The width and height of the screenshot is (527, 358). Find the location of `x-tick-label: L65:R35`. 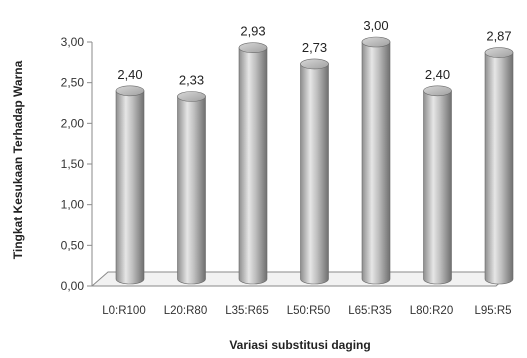

x-tick-label: L65:R35 is located at coordinates (369, 311).